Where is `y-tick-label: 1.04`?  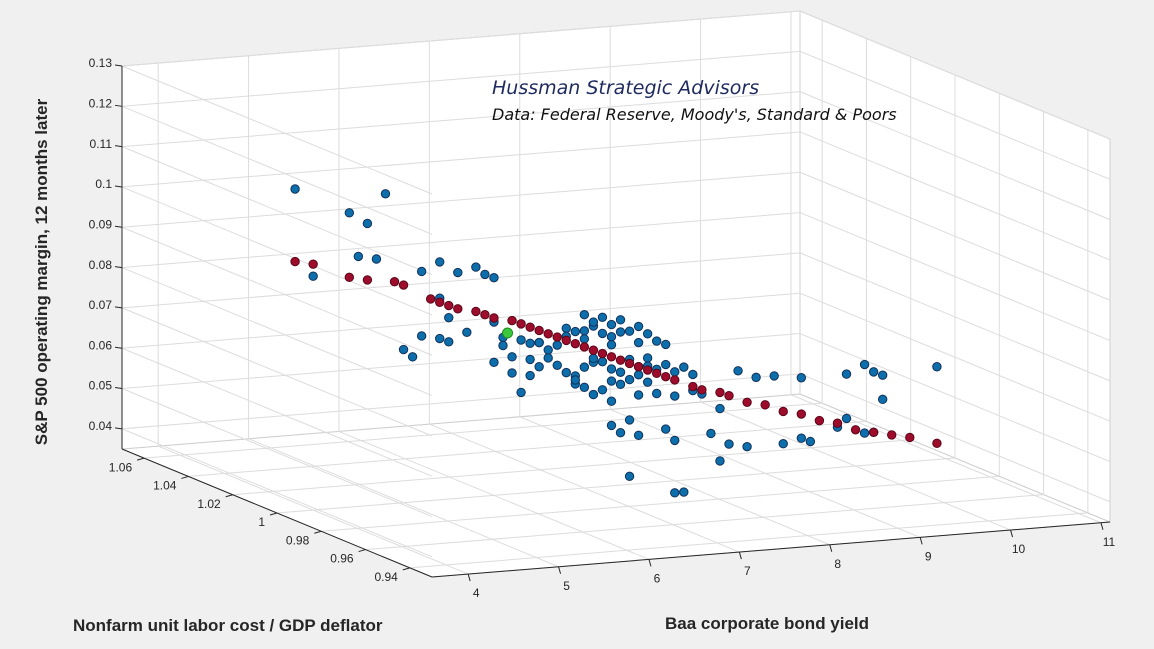
y-tick-label: 1.04 is located at coordinates (165, 486).